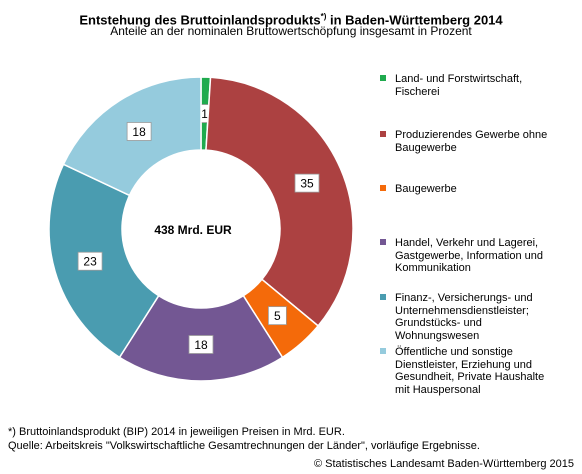 The width and height of the screenshot is (582, 474). I want to click on chart-title-main: Entstehung des Bruttoinlandsprodukts, so click(200, 20).